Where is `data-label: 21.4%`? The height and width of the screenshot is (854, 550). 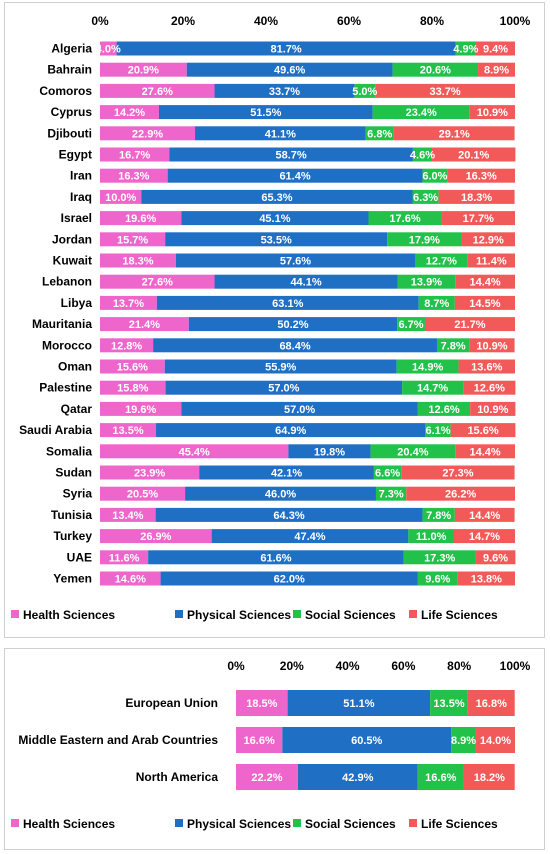 data-label: 21.4% is located at coordinates (144, 325).